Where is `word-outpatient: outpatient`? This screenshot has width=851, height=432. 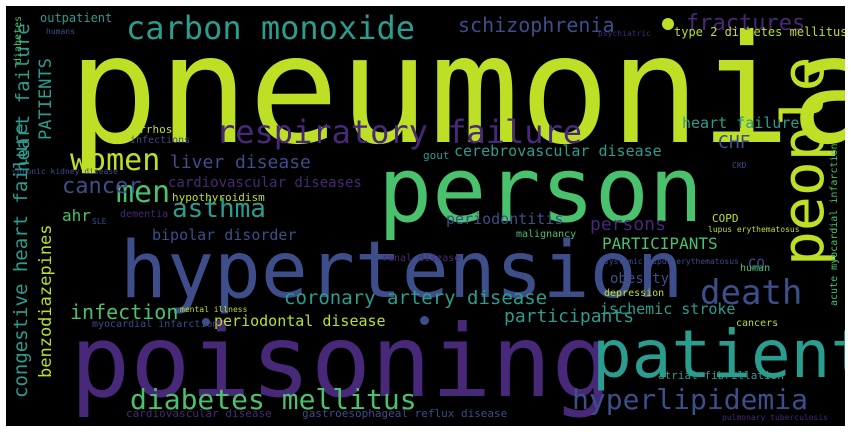 word-outpatient: outpatient is located at coordinates (76, 18).